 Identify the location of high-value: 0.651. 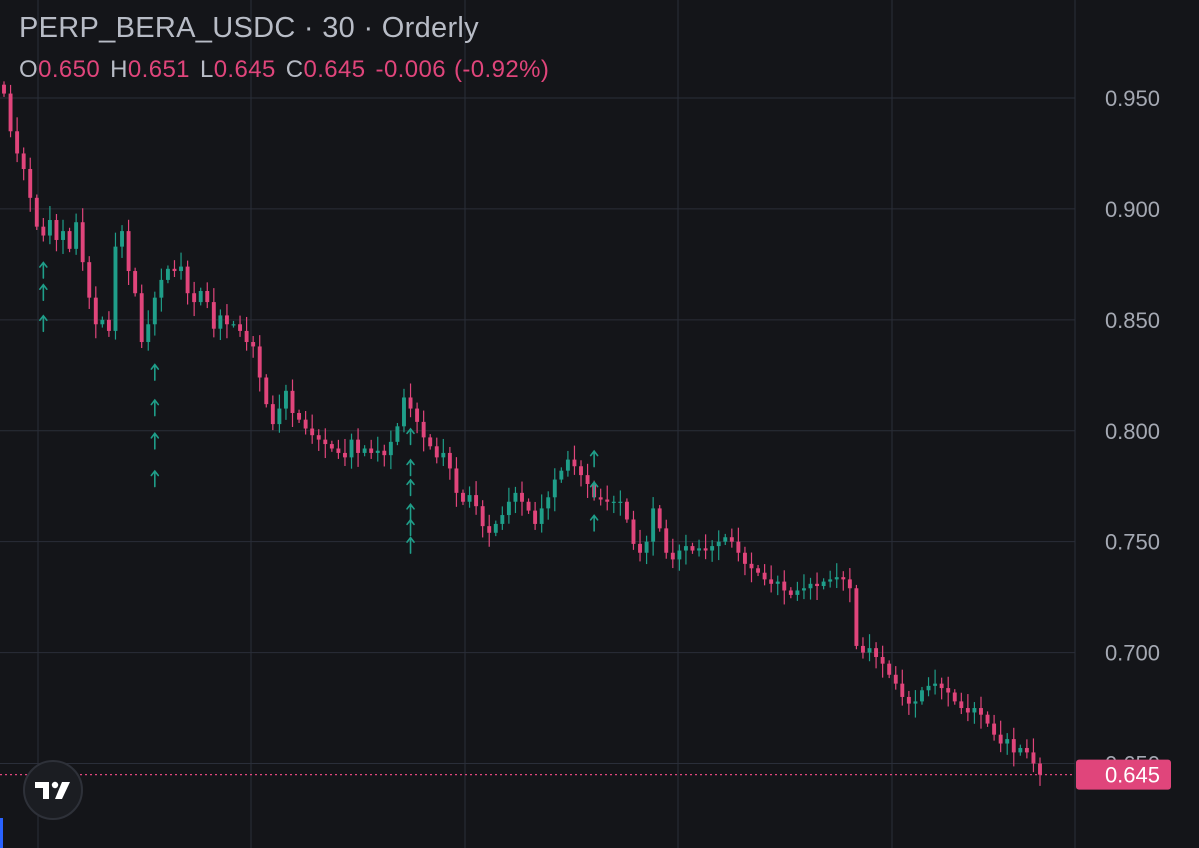
(158, 69).